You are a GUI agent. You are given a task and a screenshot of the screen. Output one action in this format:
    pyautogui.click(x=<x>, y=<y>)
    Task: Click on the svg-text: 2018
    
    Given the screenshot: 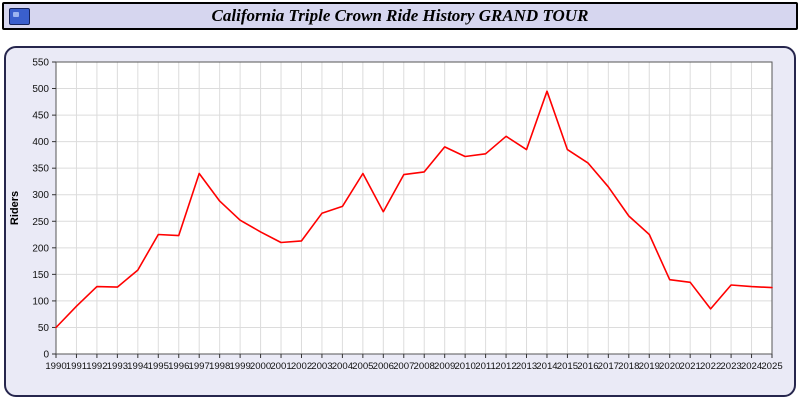 What is the action you would take?
    pyautogui.click(x=628, y=366)
    